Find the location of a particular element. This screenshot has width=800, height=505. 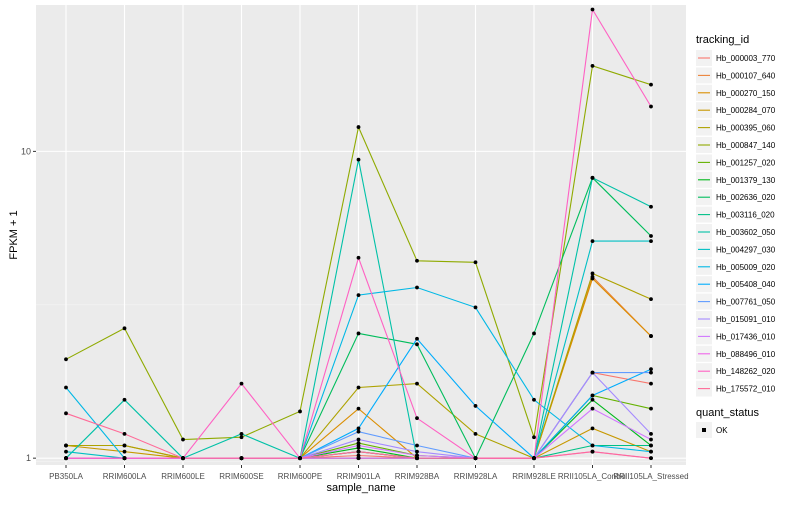

legend-label: Hb_000107_640 is located at coordinates (746, 75).